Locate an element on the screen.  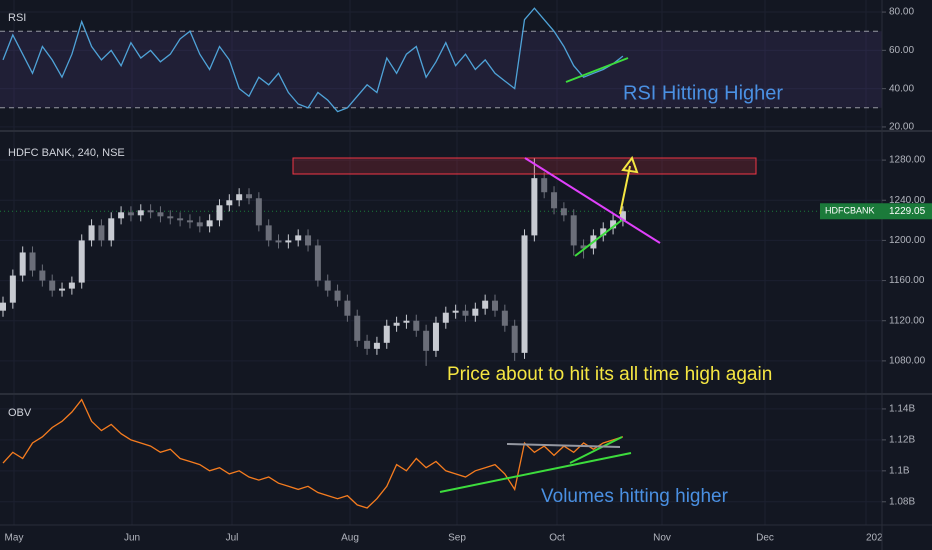
y-tick-label: 1.12B is located at coordinates (902, 440).